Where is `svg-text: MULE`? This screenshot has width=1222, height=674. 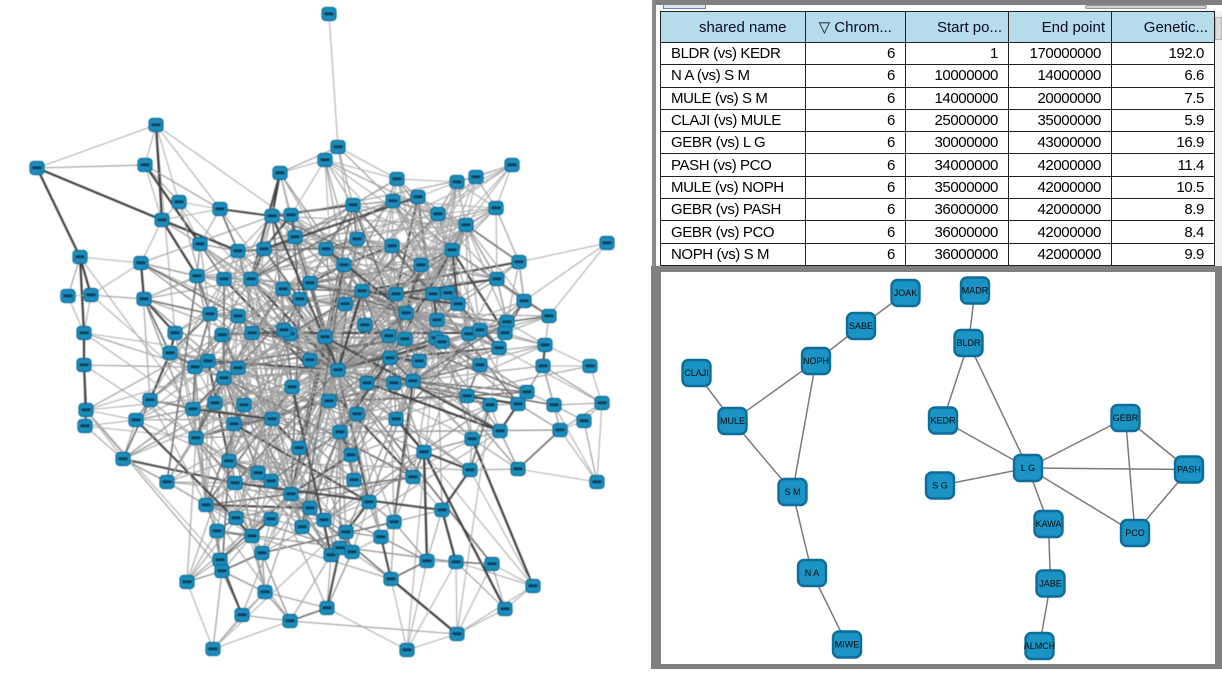 svg-text: MULE is located at coordinates (732, 421).